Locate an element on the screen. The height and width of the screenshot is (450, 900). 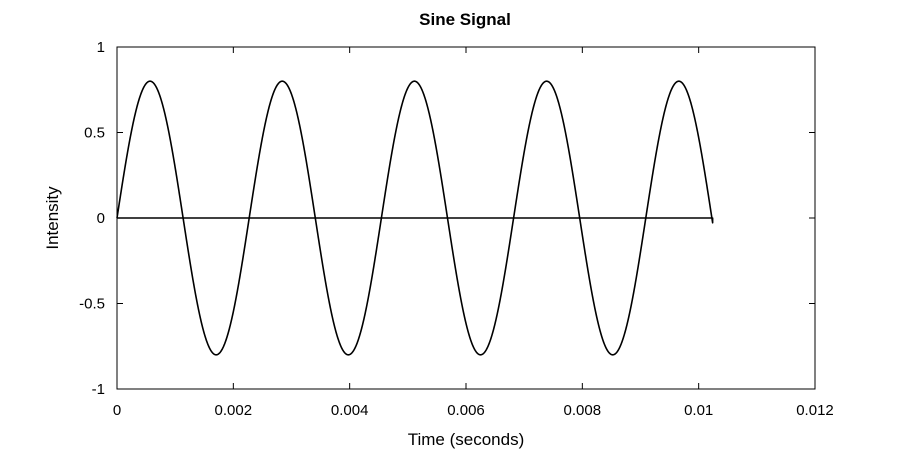
chart-title: Sine Signal is located at coordinates (465, 19).